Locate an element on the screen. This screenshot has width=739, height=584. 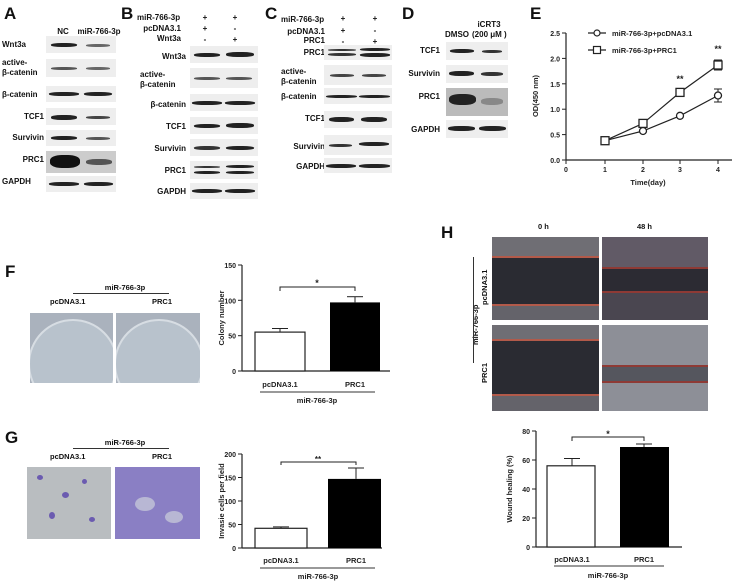
legend-label: miR-766-3p+pcDNA3.1 is located at coordinates (652, 33).